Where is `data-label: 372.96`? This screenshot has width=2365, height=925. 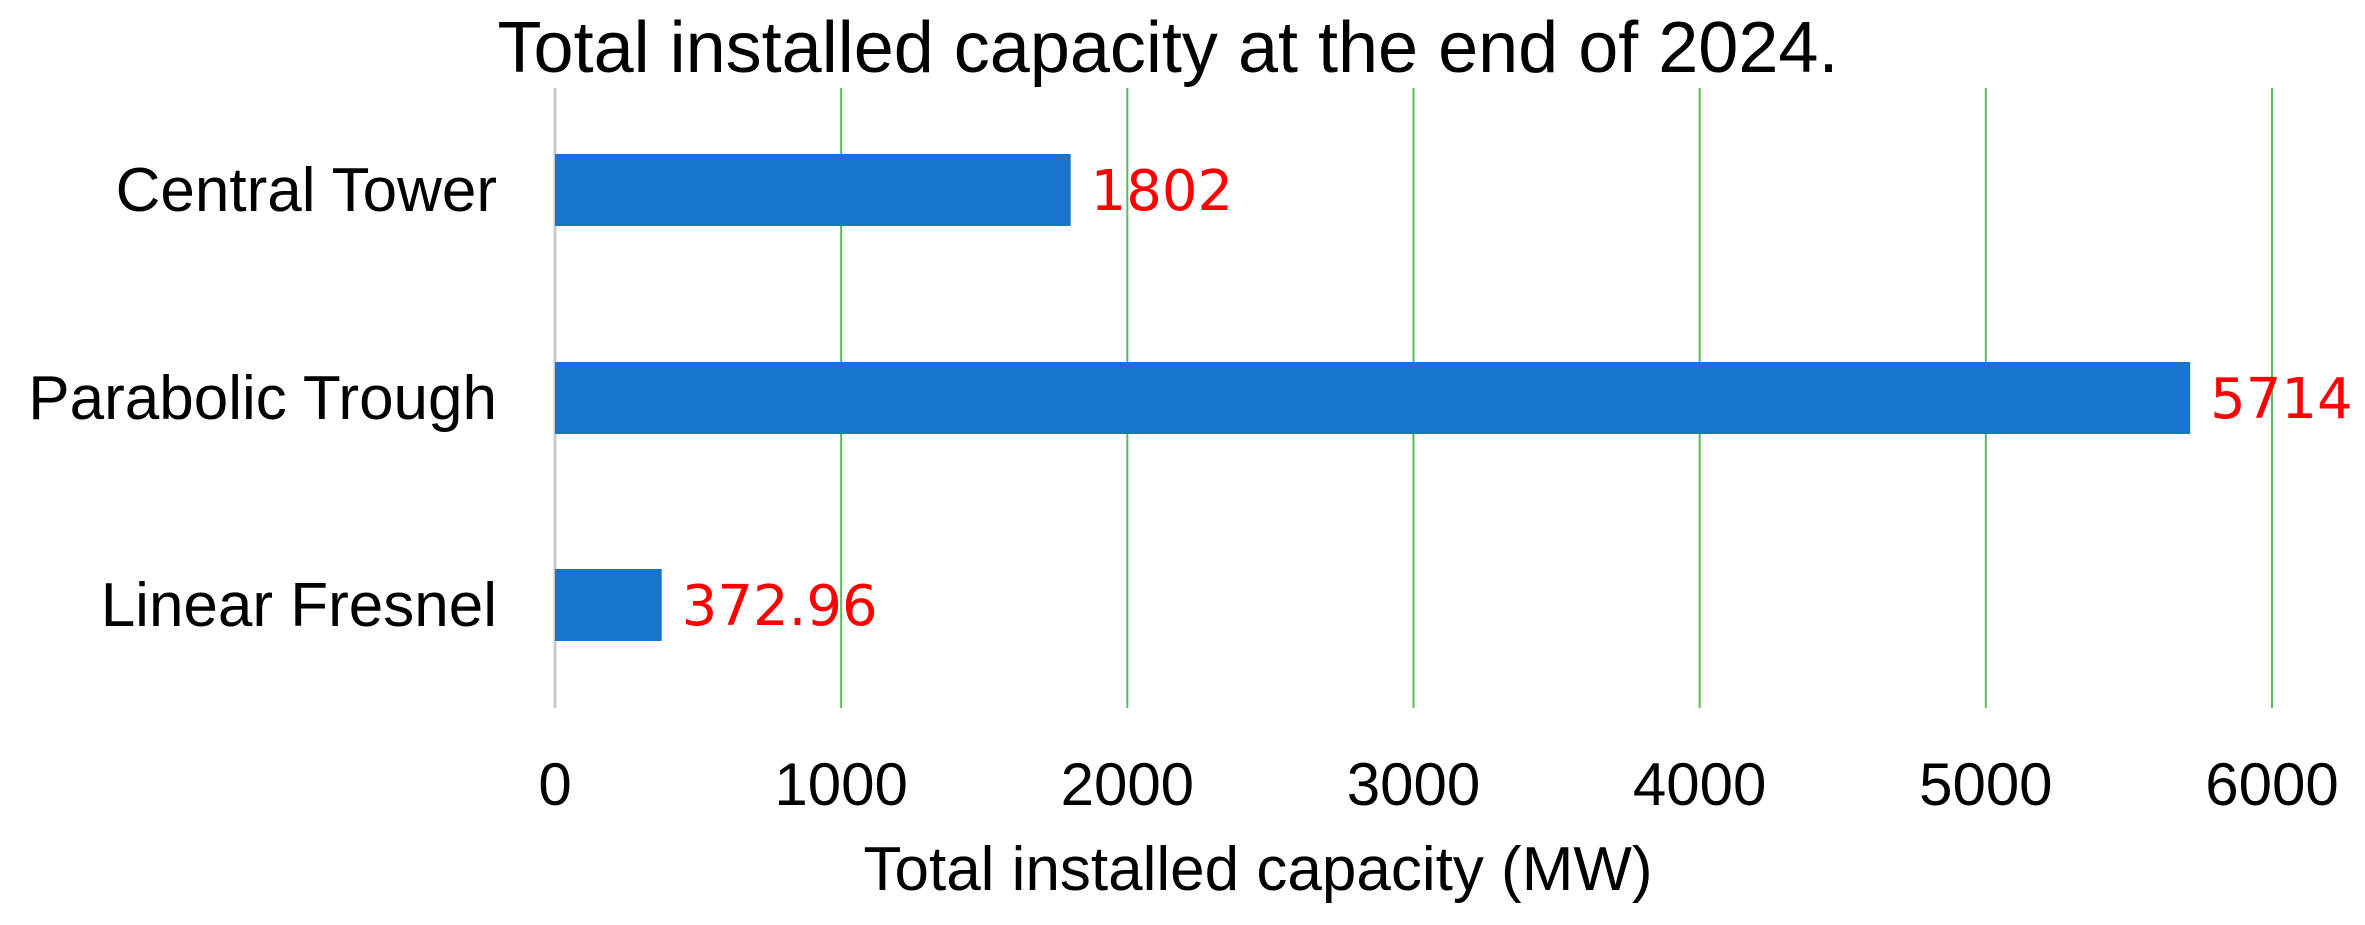
data-label: 372.96 is located at coordinates (780, 606).